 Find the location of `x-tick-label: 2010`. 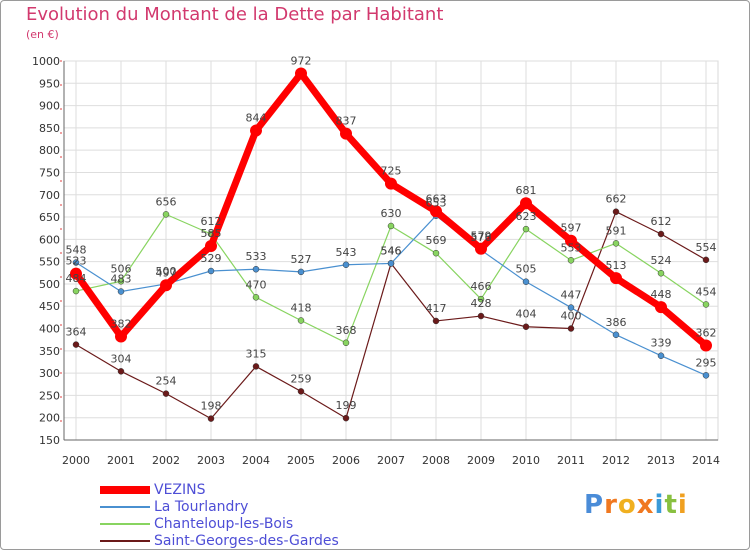

x-tick-label: 2010 is located at coordinates (526, 460).